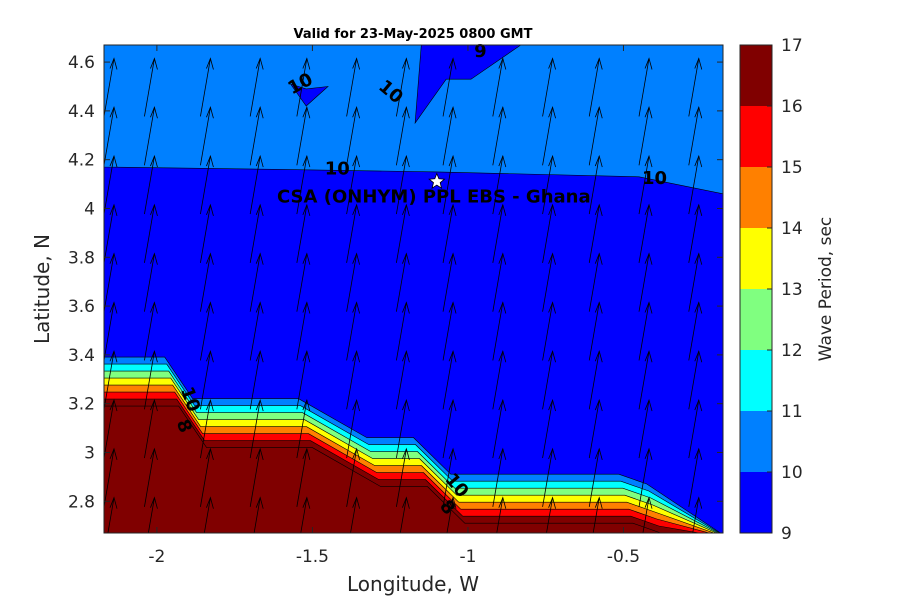  I want to click on colorbar-tick-label: 9, so click(786, 534).